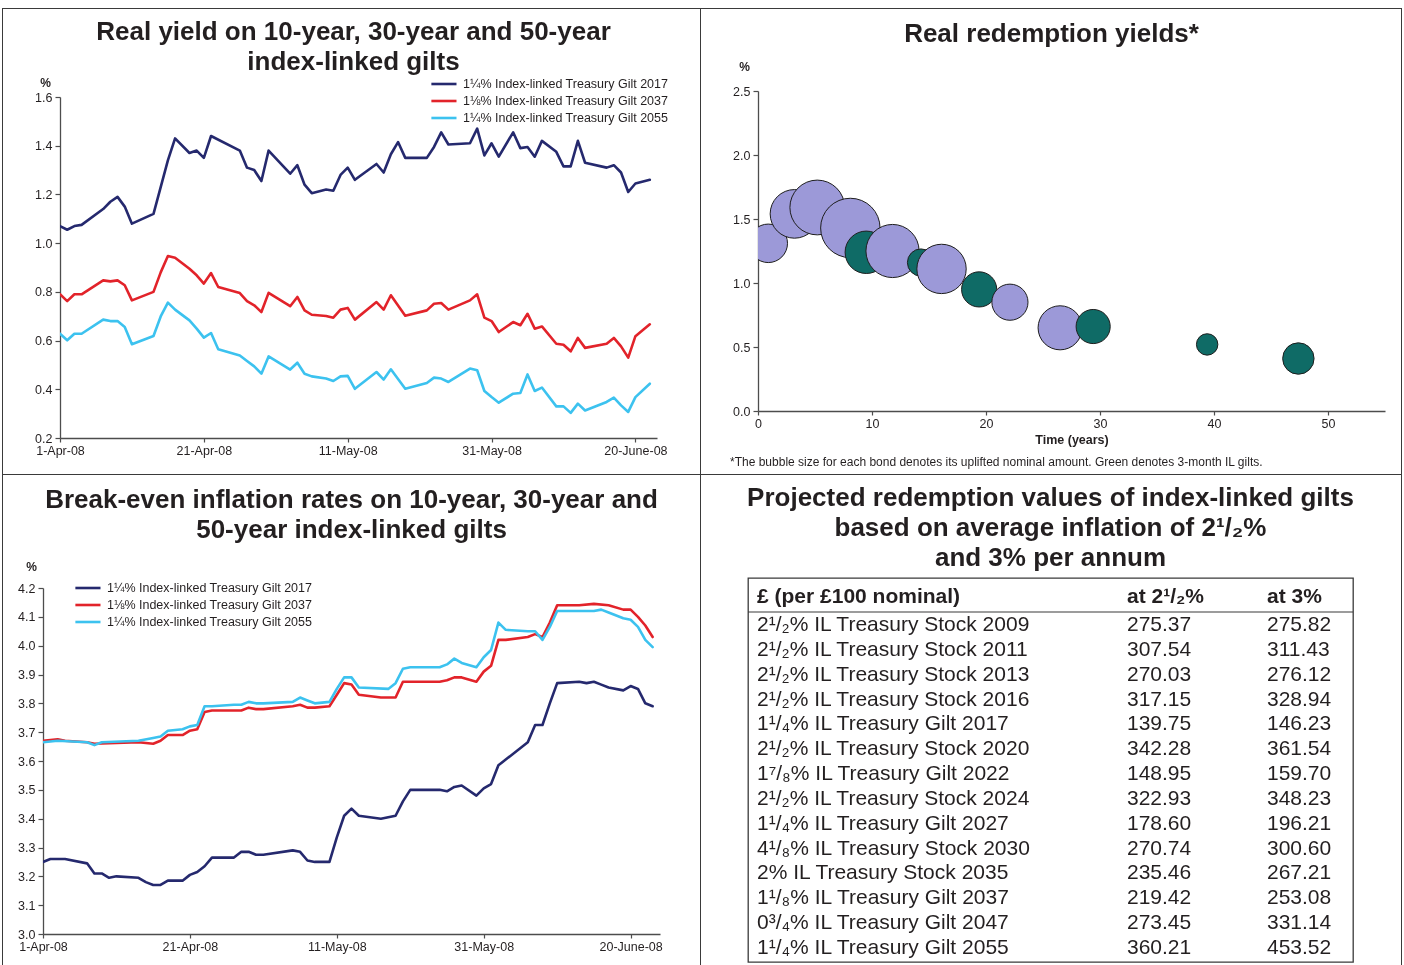 Image resolution: width=1404 pixels, height=965 pixels. What do you see at coordinates (1295, 595) in the screenshot?
I see `text: at 3%` at bounding box center [1295, 595].